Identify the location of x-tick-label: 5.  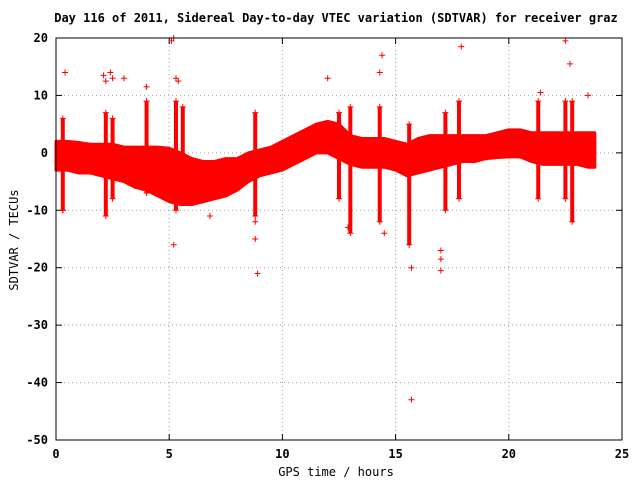
(169, 454).